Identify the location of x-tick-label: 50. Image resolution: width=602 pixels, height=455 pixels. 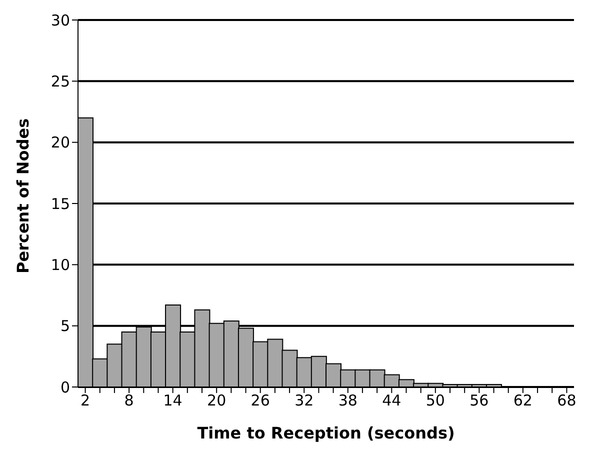
(435, 401).